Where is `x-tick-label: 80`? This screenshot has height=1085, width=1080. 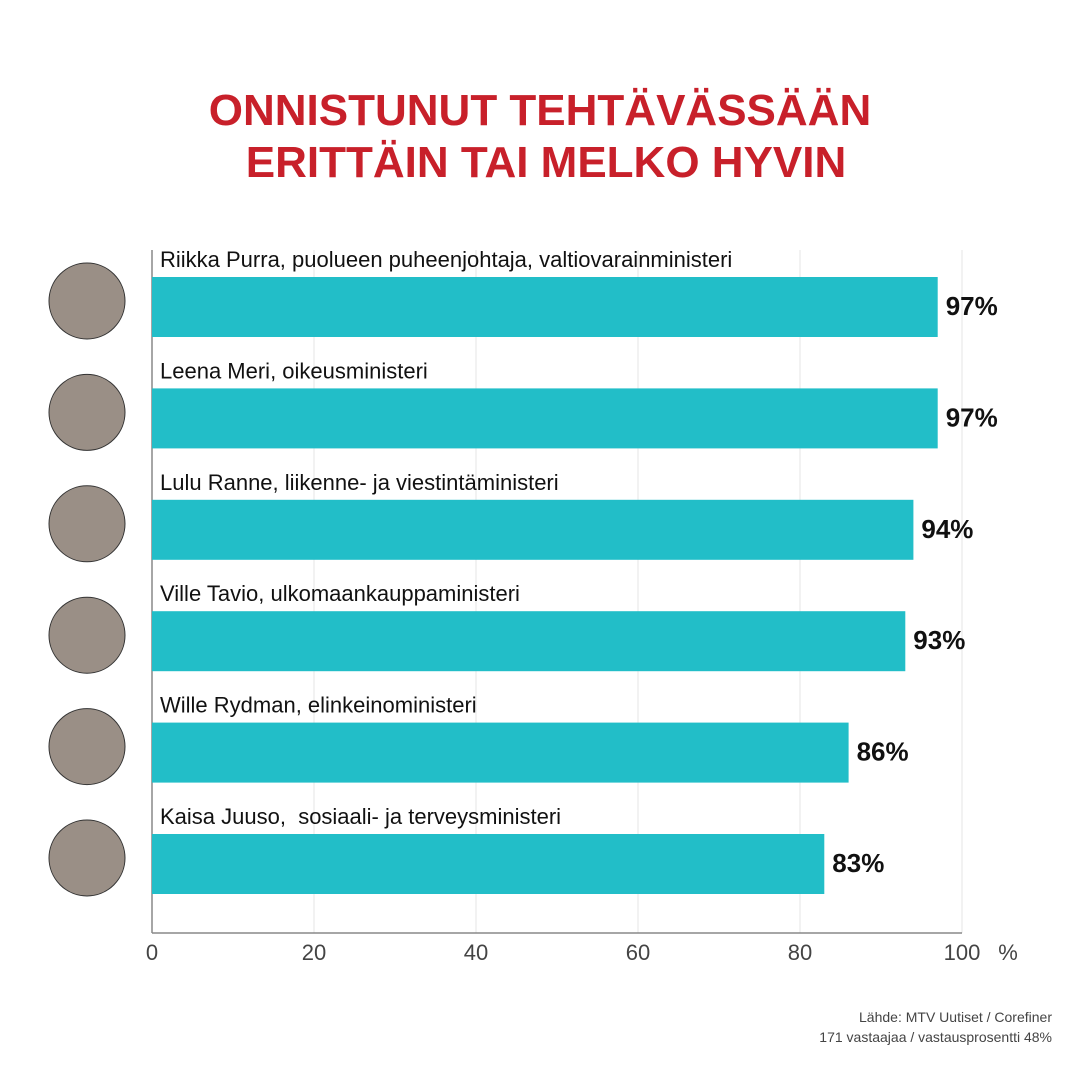
x-tick-label: 80 is located at coordinates (800, 952).